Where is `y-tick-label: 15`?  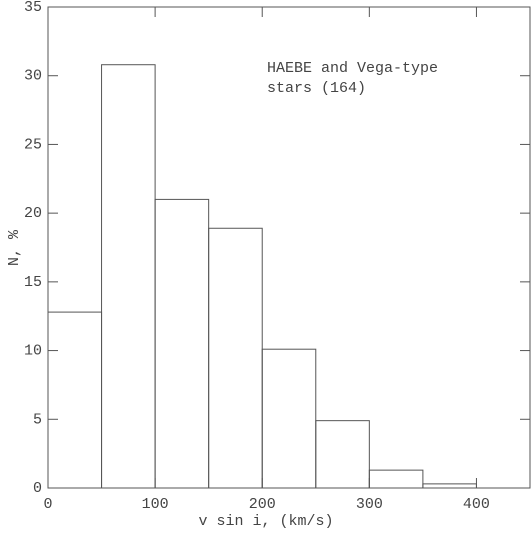
y-tick-label: 15 is located at coordinates (33, 282).